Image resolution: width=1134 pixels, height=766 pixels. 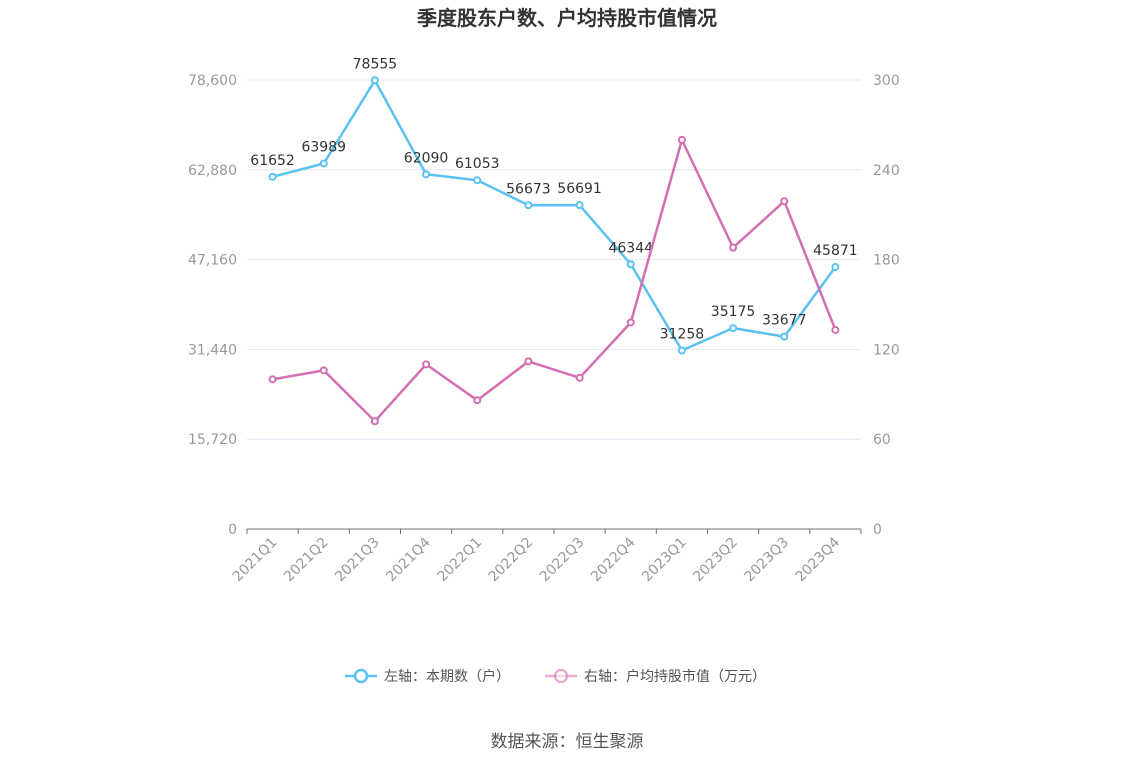 What do you see at coordinates (882, 440) in the screenshot?
I see `y-right-tick-label: 60` at bounding box center [882, 440].